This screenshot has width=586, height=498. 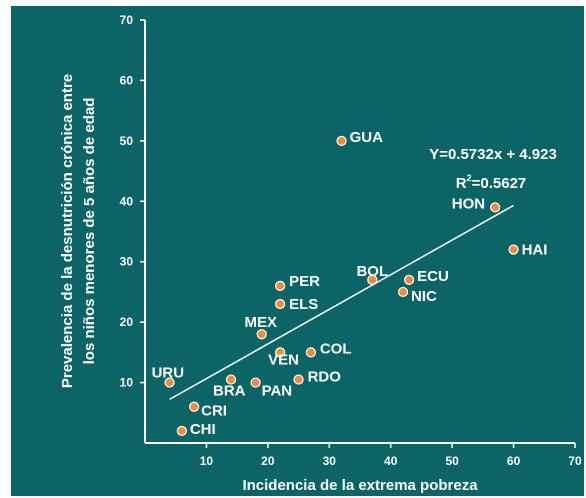 What do you see at coordinates (127, 322) in the screenshot?
I see `y-tick-label: 20` at bounding box center [127, 322].